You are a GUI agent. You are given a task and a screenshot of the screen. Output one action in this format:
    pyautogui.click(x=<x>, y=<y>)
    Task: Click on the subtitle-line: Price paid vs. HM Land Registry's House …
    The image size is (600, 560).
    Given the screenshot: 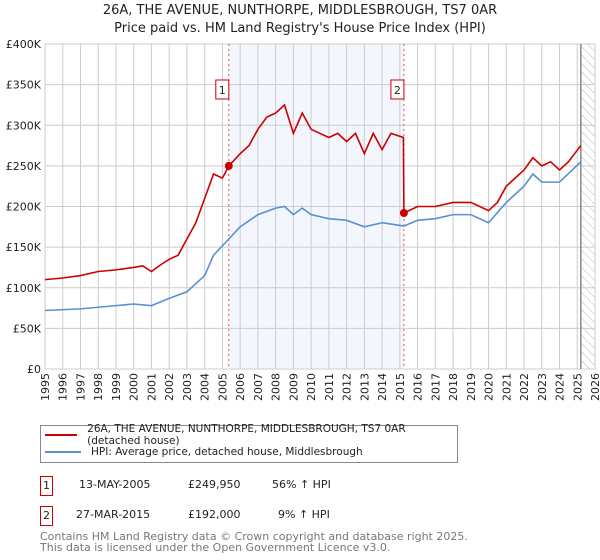 What is the action you would take?
    pyautogui.click(x=300, y=28)
    